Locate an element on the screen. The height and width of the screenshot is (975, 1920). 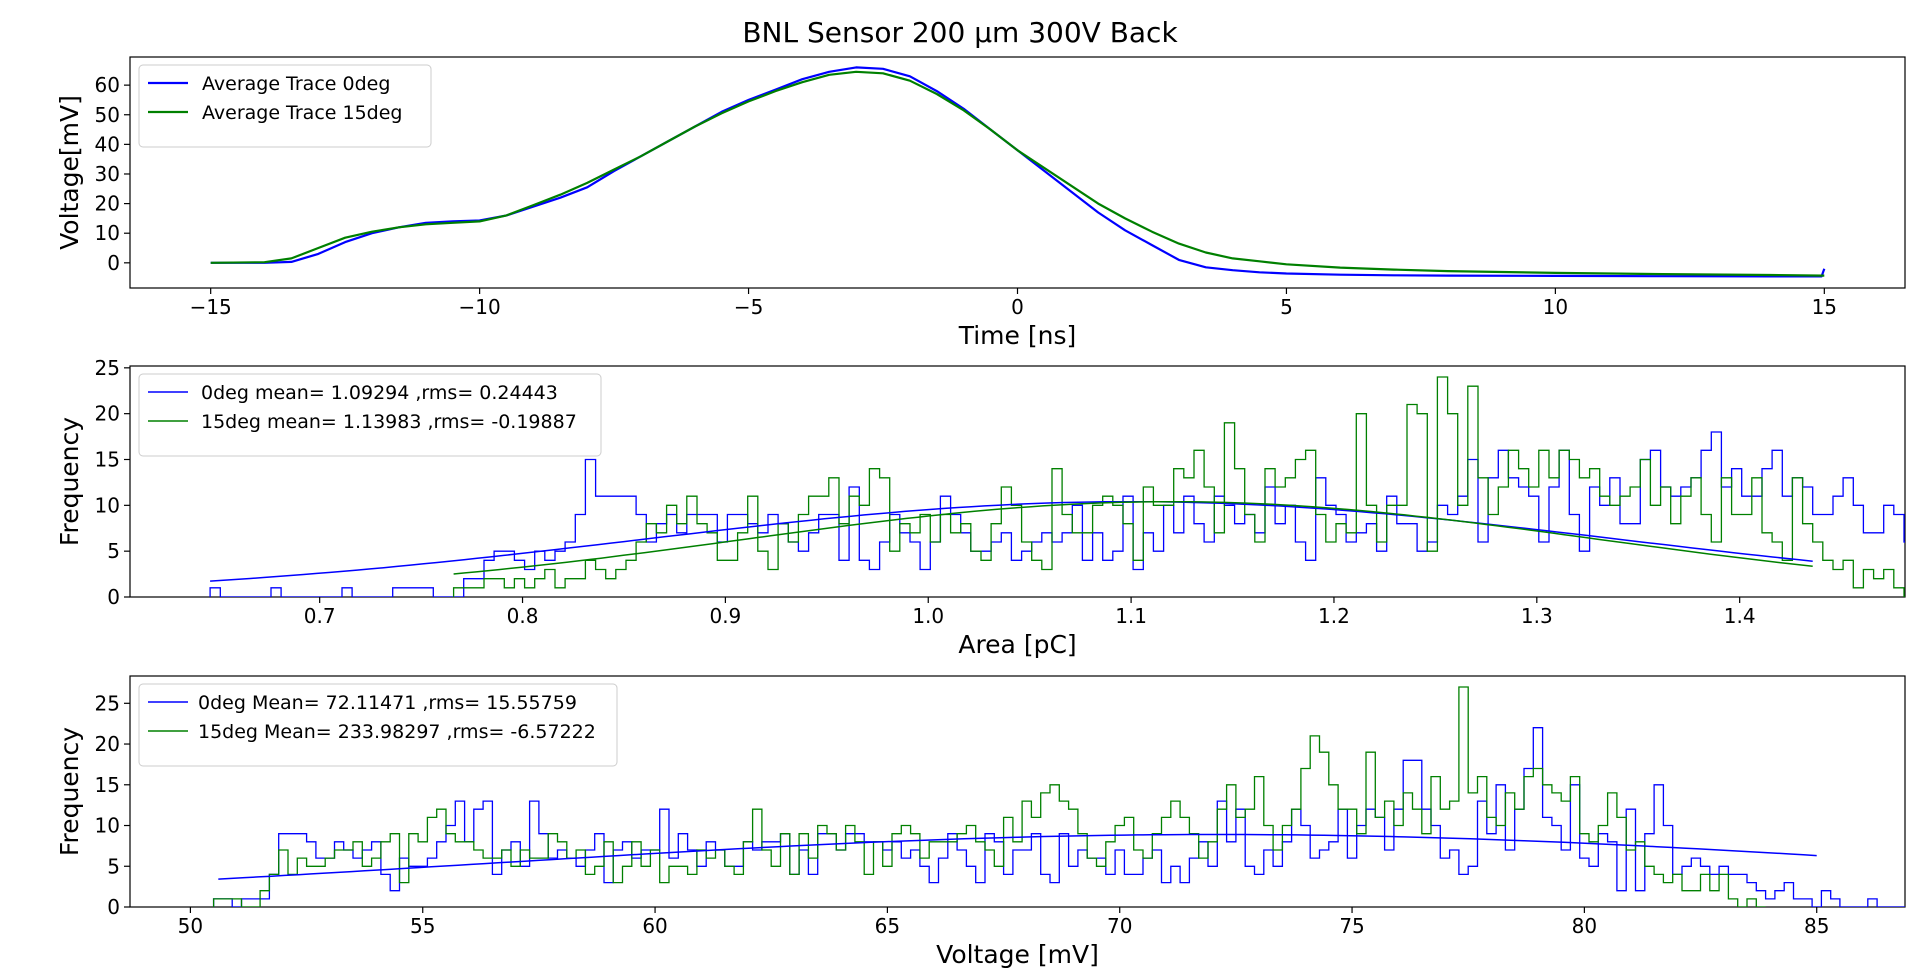
legend-label-1: Average Trace 15deg is located at coordinates (302, 113).